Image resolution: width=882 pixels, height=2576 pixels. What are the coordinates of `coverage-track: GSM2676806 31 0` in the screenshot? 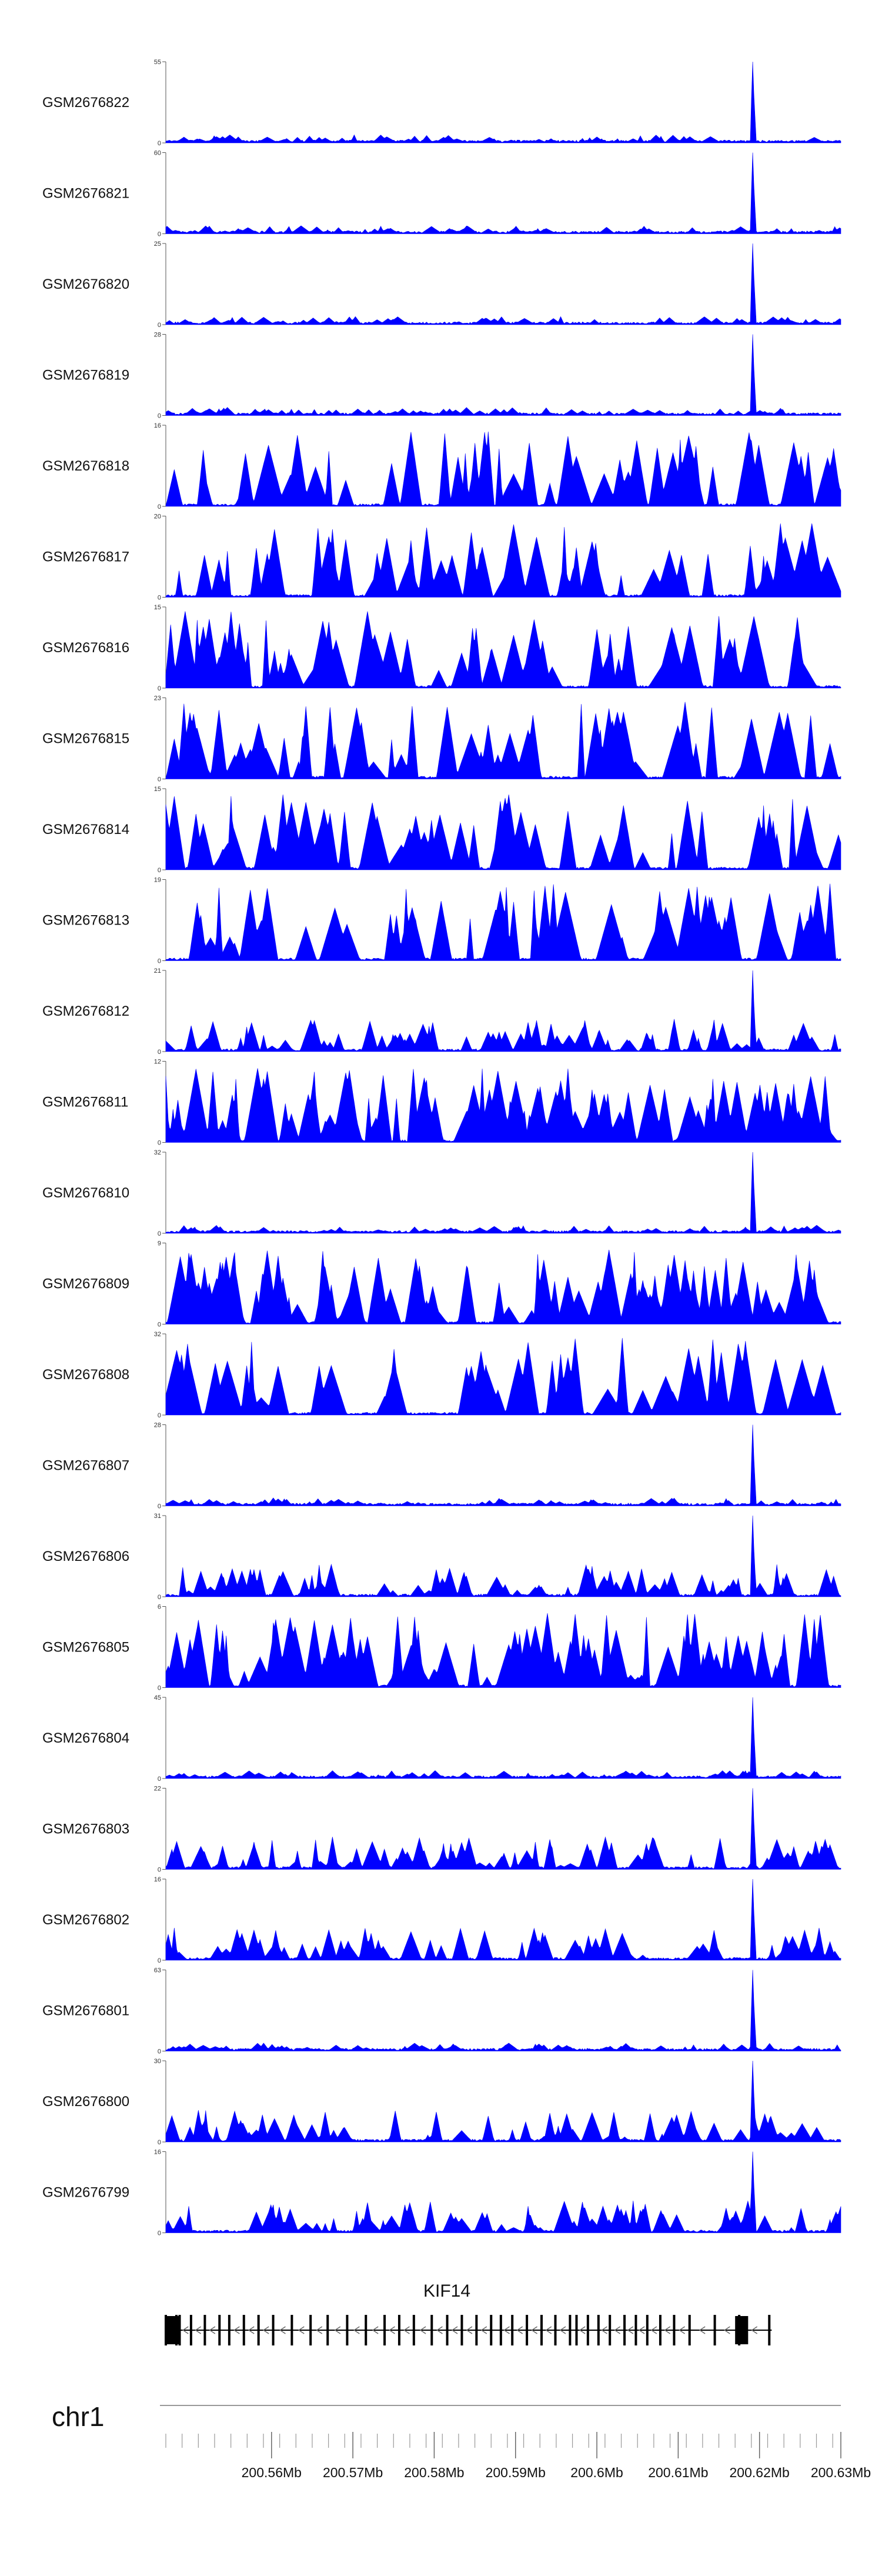 It's located at (441, 1557).